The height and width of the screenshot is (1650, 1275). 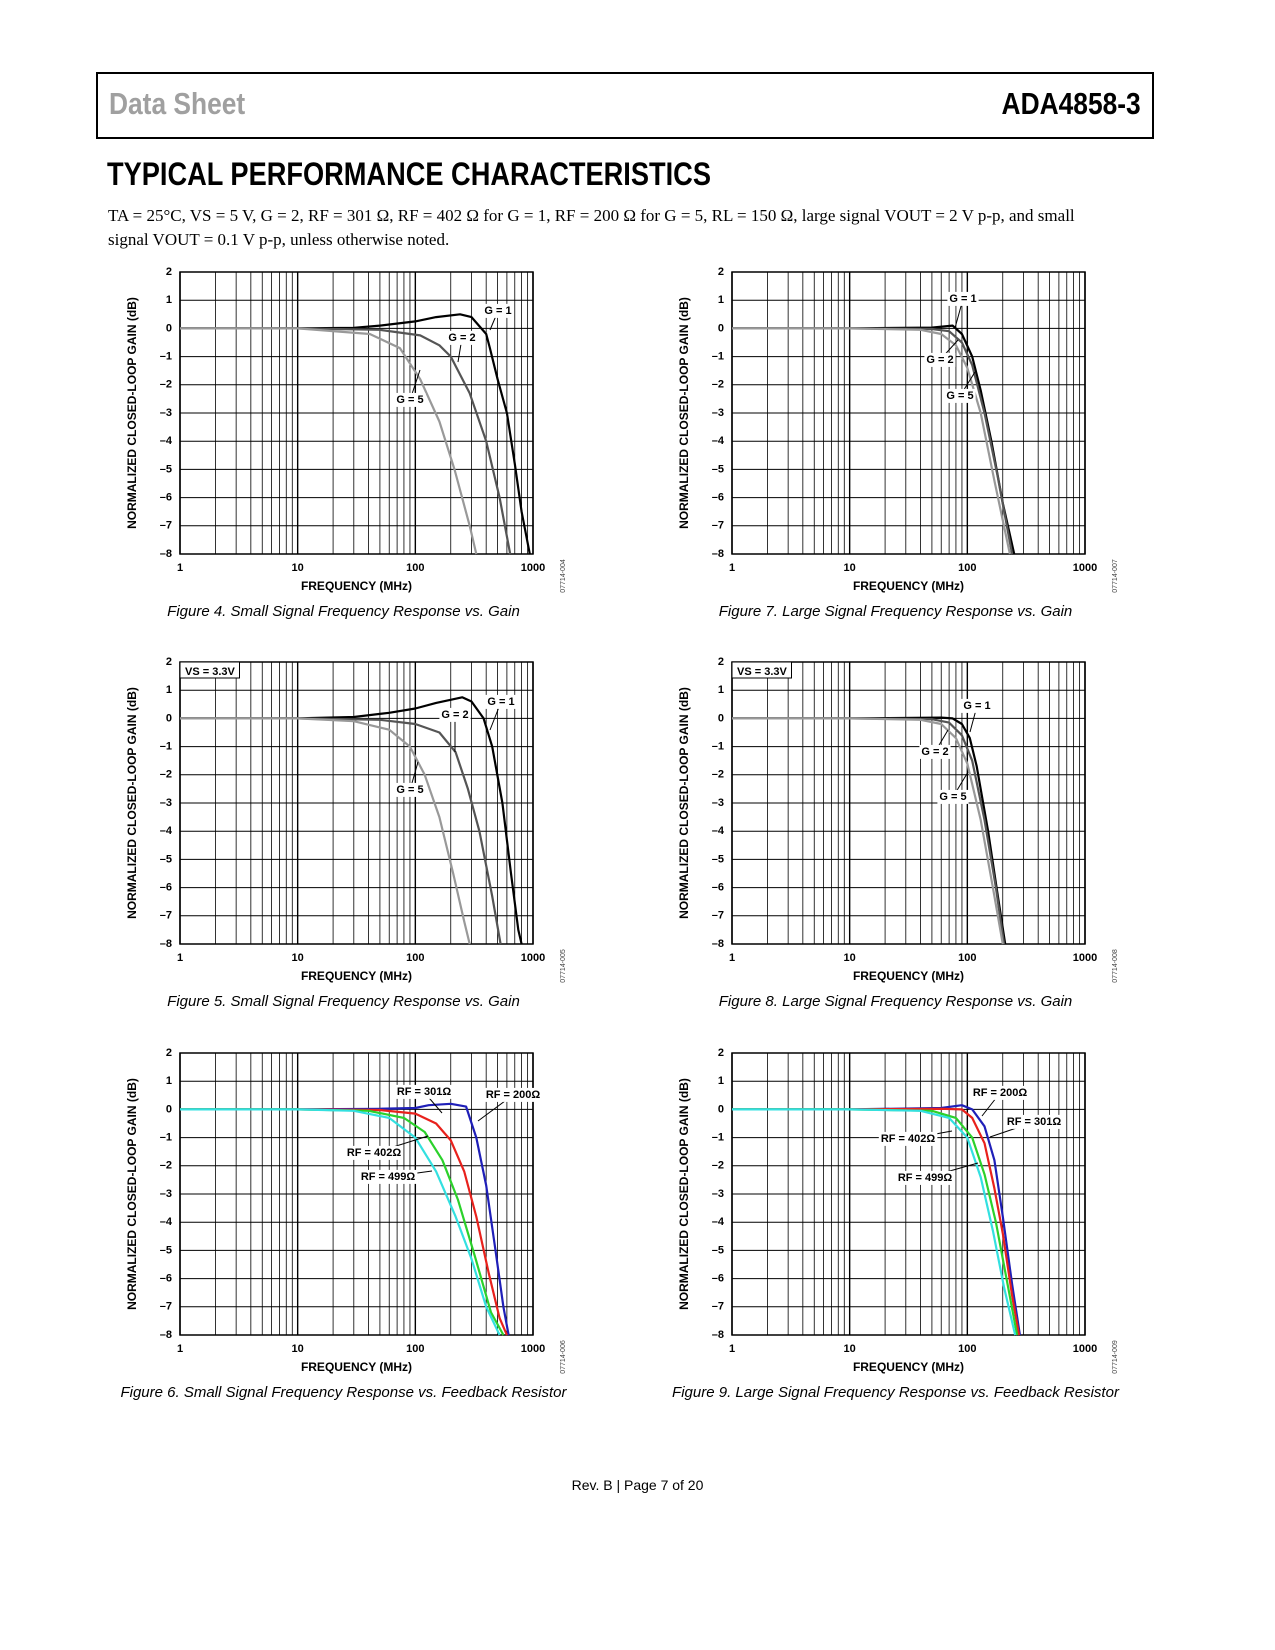 What do you see at coordinates (1115, 576) in the screenshot?
I see `figure-code: 07714-007` at bounding box center [1115, 576].